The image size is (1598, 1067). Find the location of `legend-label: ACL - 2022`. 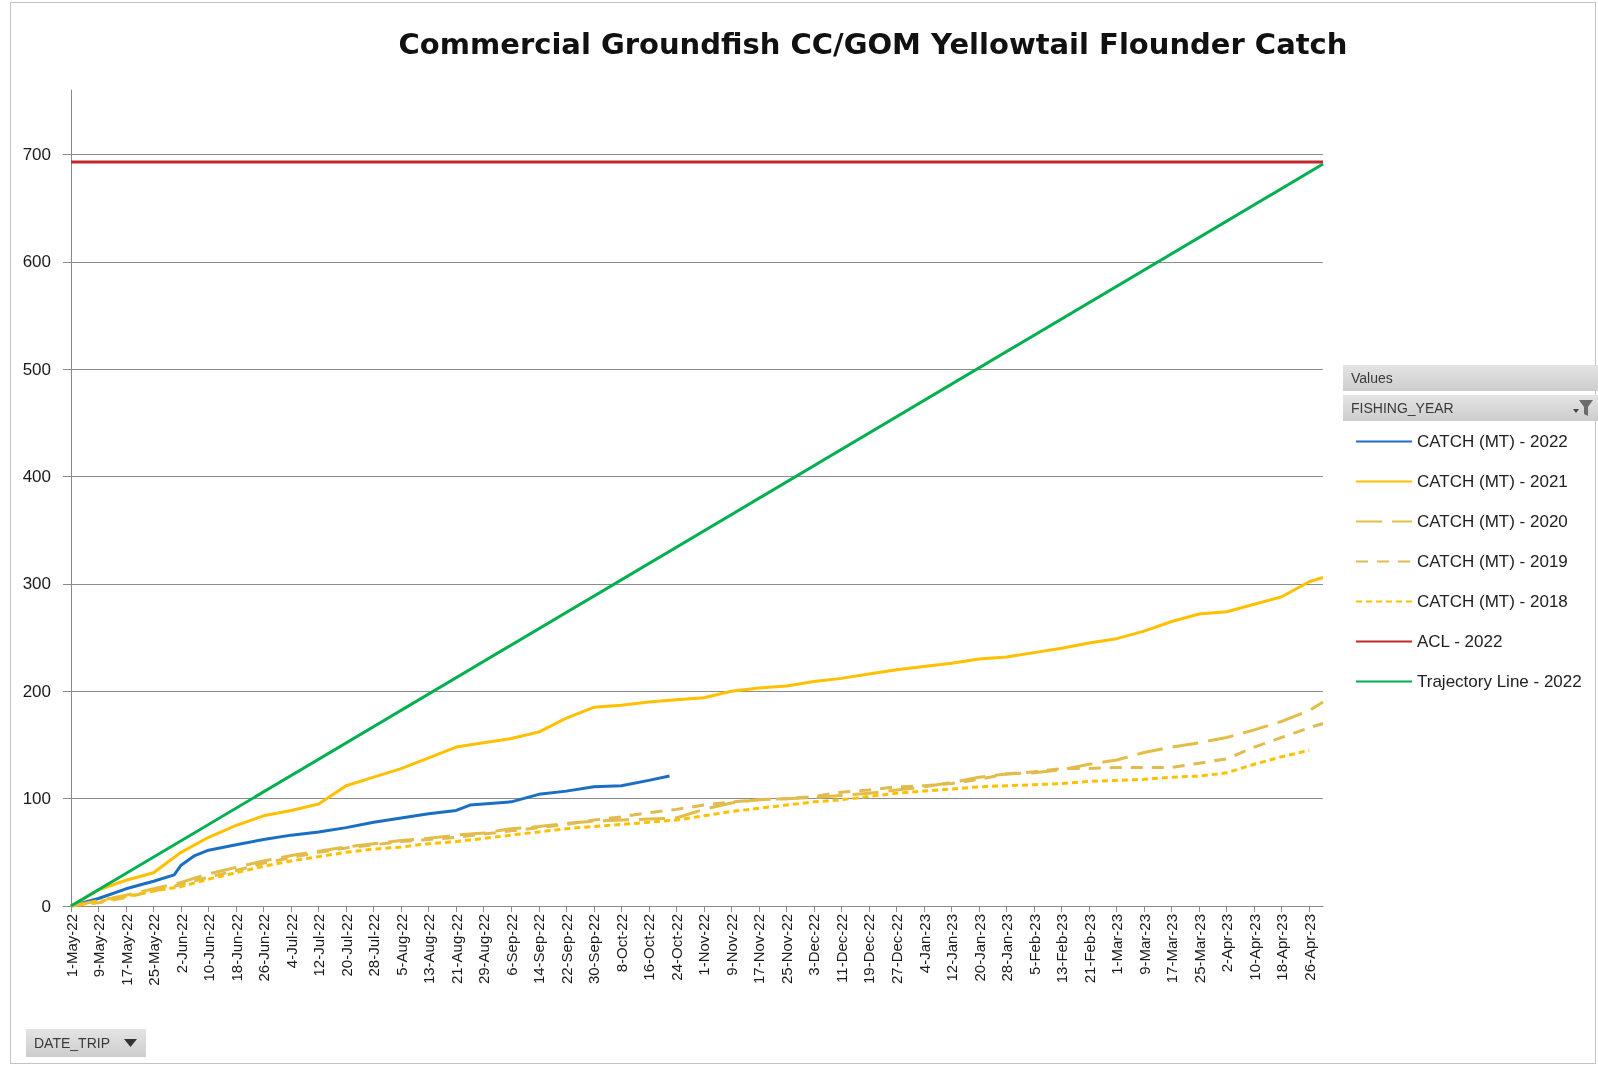

legend-label: ACL - 2022 is located at coordinates (1460, 641).